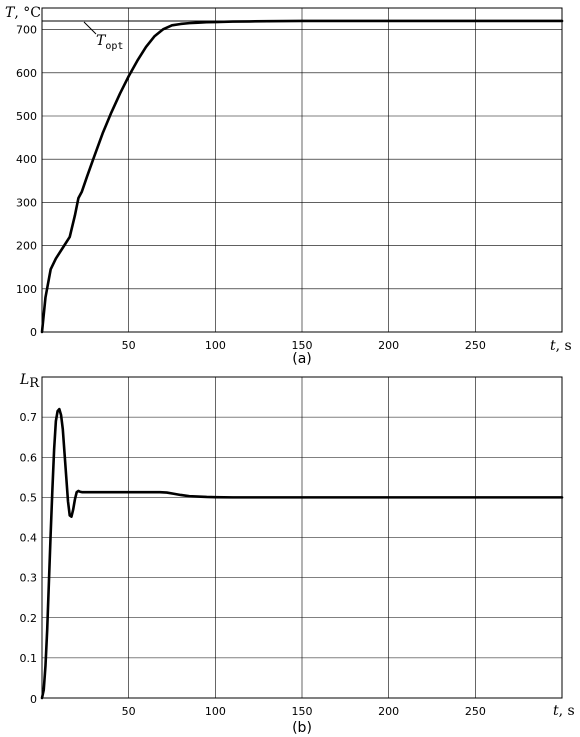  Describe the element at coordinates (26, 246) in the screenshot. I see `y-tick-label: 200` at that location.